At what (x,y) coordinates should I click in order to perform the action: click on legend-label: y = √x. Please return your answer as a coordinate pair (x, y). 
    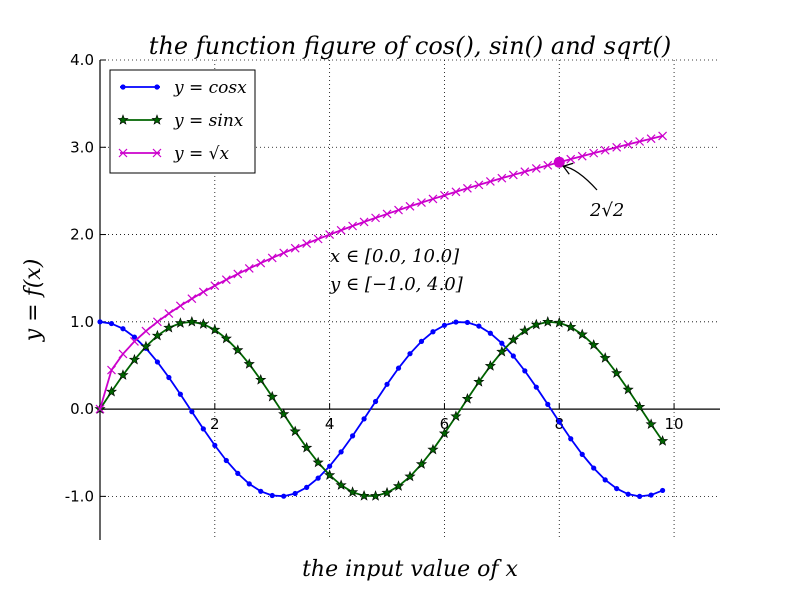
    Looking at the image, I should click on (201, 154).